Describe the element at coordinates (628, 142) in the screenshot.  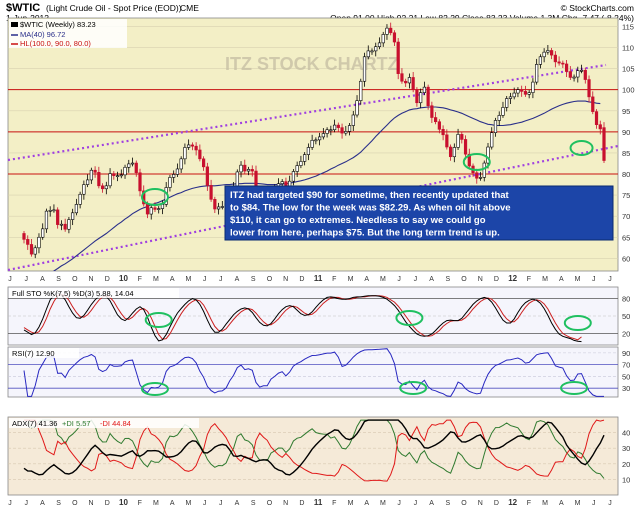
I see `price-y-ticks: 60 65 70 75 80 85 90 95 100 105 110 115` at that location.